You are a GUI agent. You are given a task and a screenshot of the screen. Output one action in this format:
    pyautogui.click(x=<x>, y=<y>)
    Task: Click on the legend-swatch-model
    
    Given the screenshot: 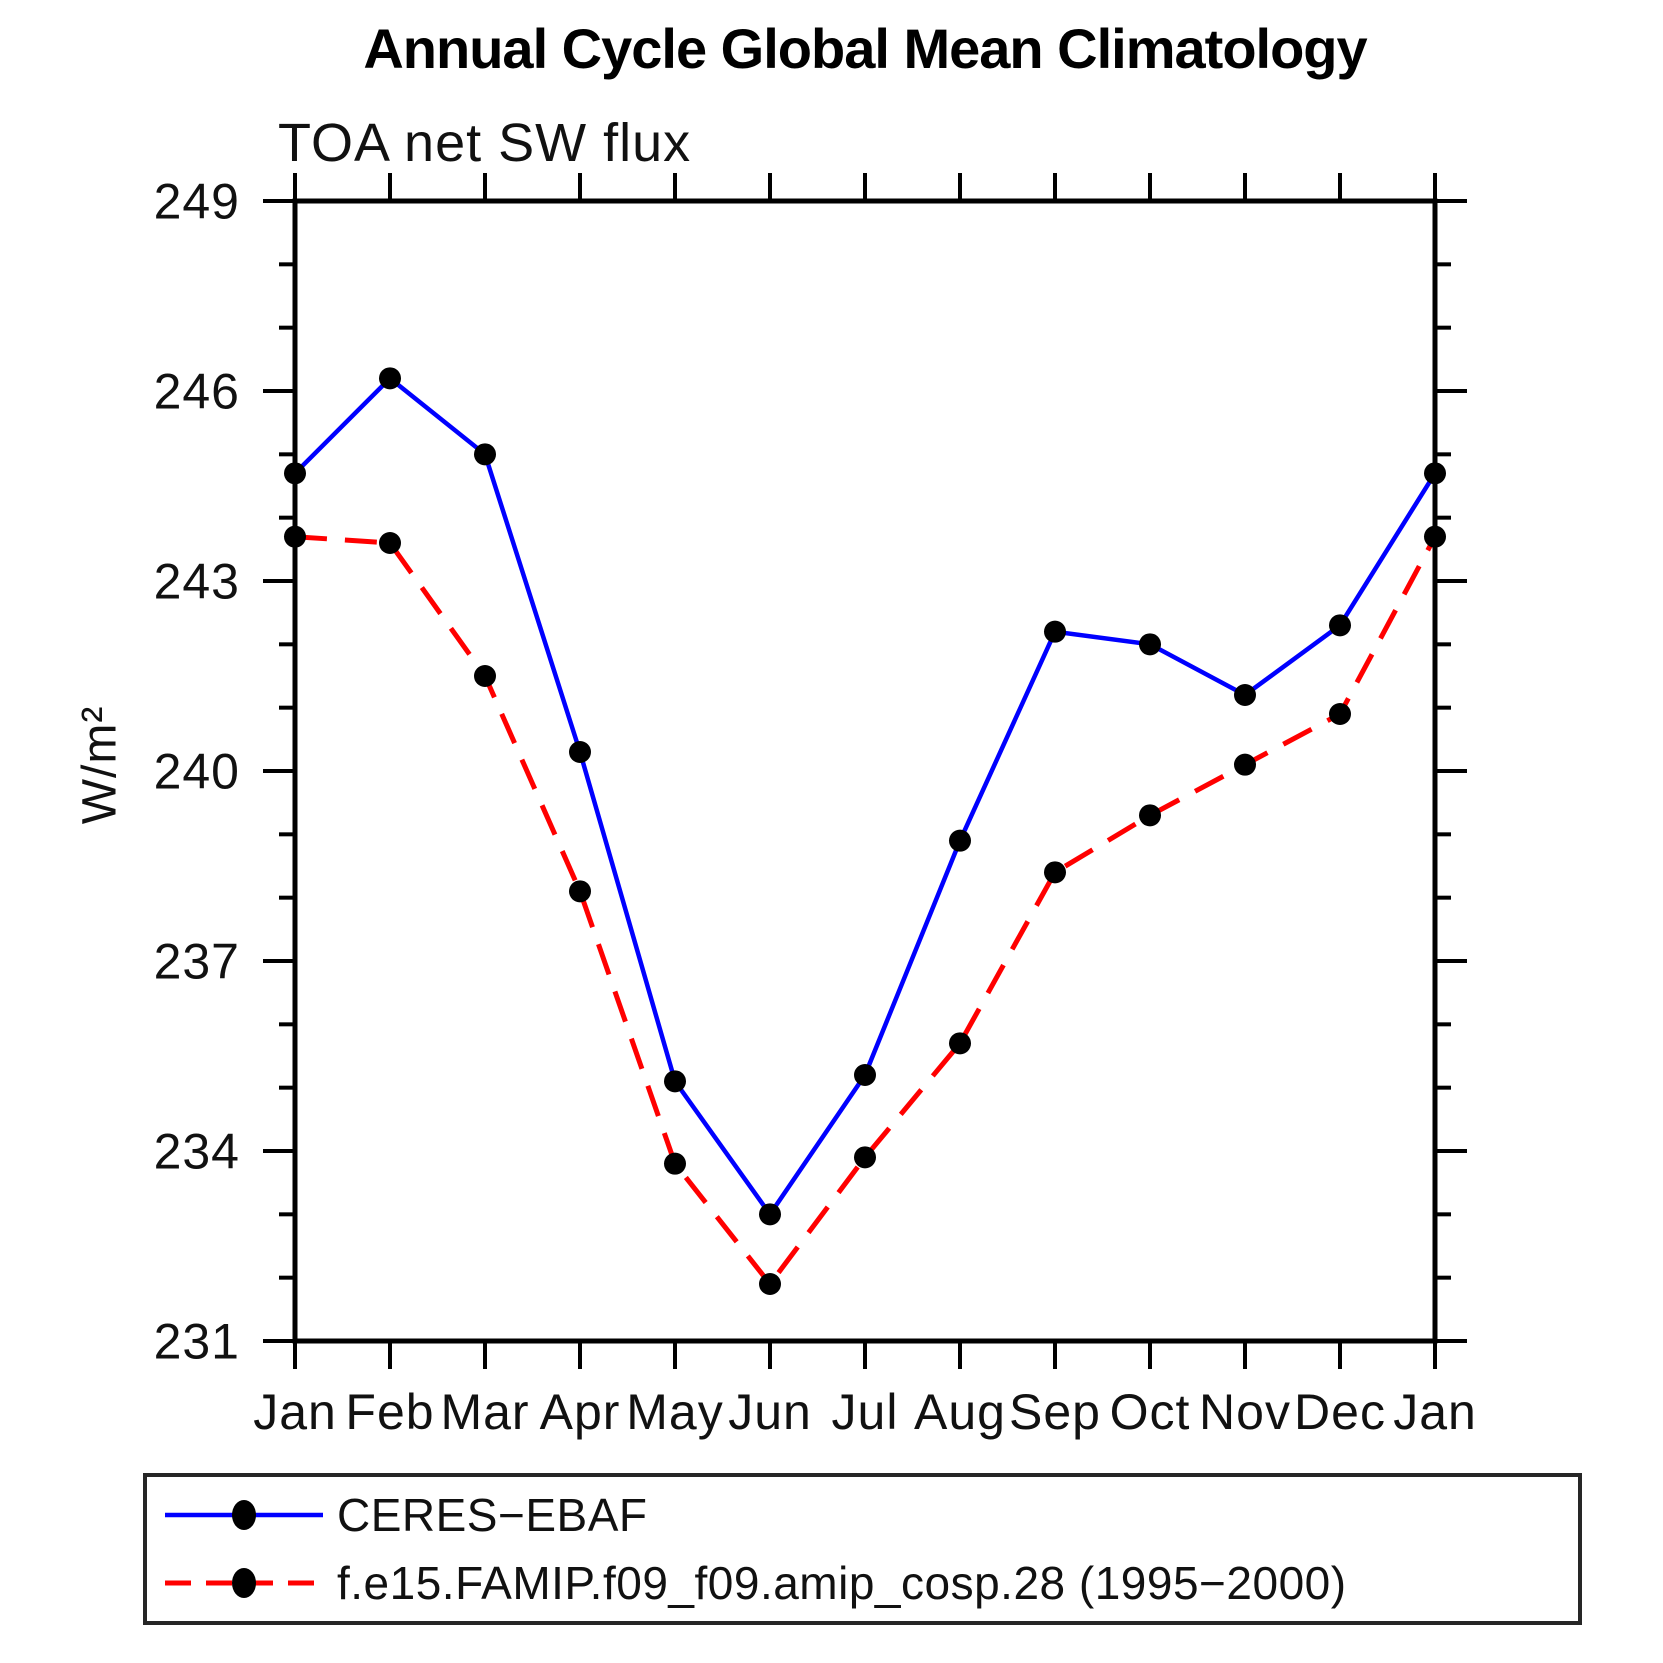 What is the action you would take?
    pyautogui.click(x=244, y=1583)
    